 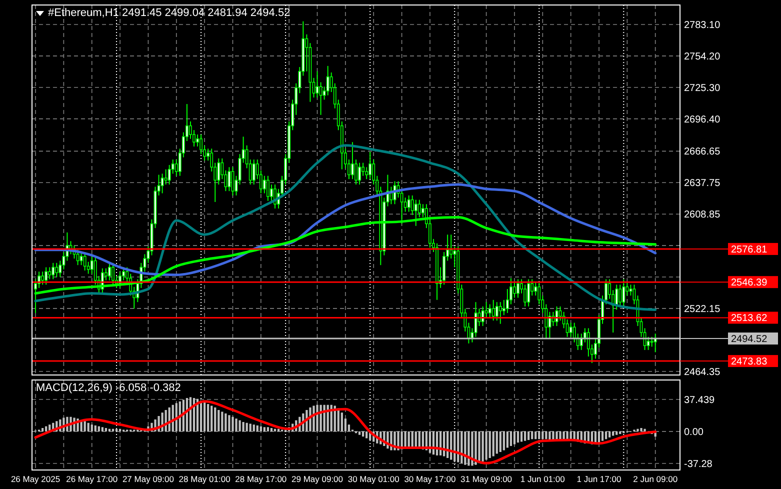 I want to click on x-tick-label: 28 May 17:00, so click(x=261, y=479).